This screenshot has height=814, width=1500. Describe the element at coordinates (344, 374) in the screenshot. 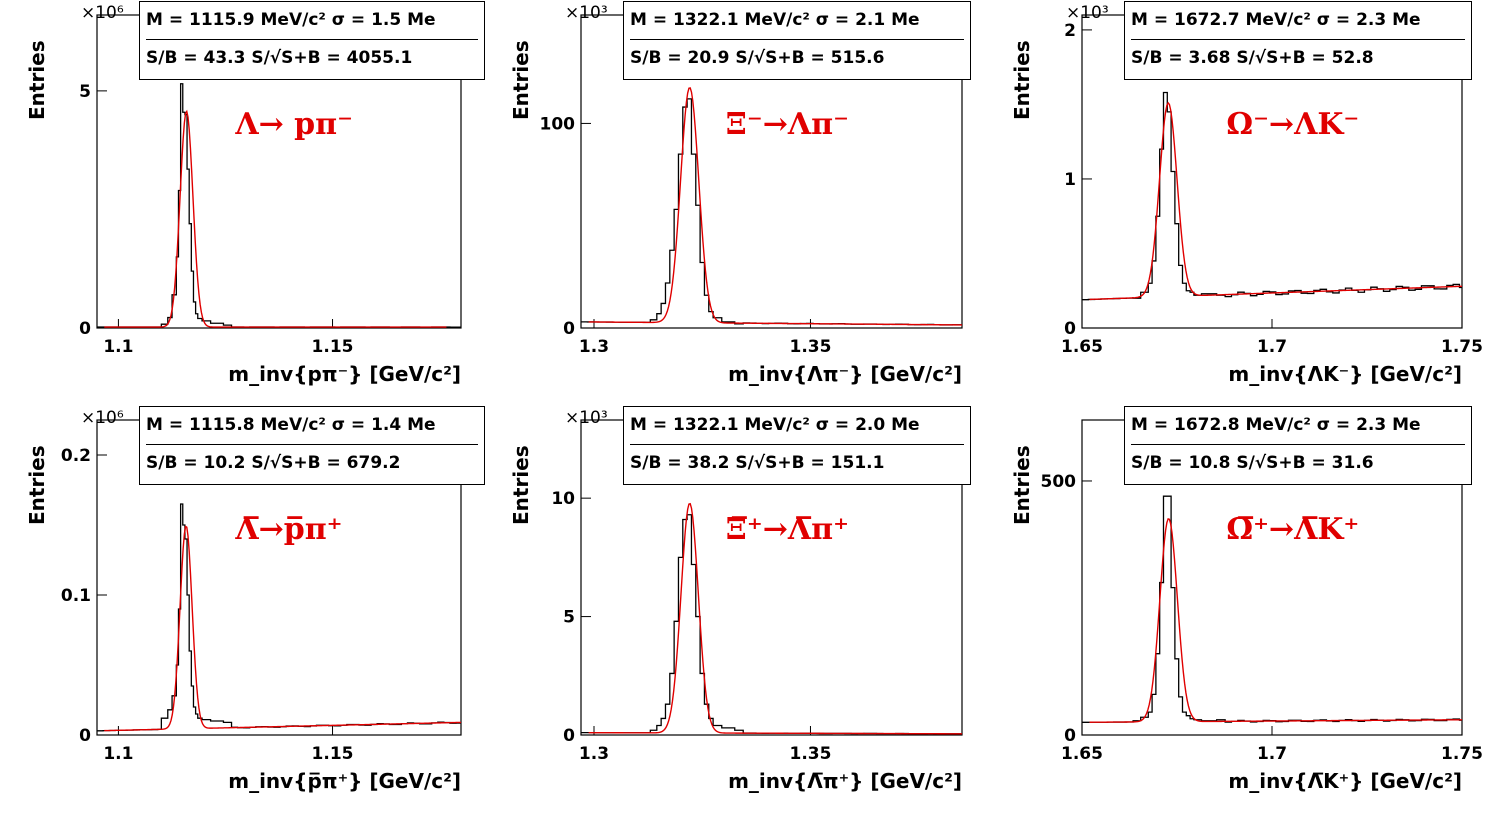

I see `x-axis-label: m_inv{pπ⁻} [GeV/c²]` at that location.